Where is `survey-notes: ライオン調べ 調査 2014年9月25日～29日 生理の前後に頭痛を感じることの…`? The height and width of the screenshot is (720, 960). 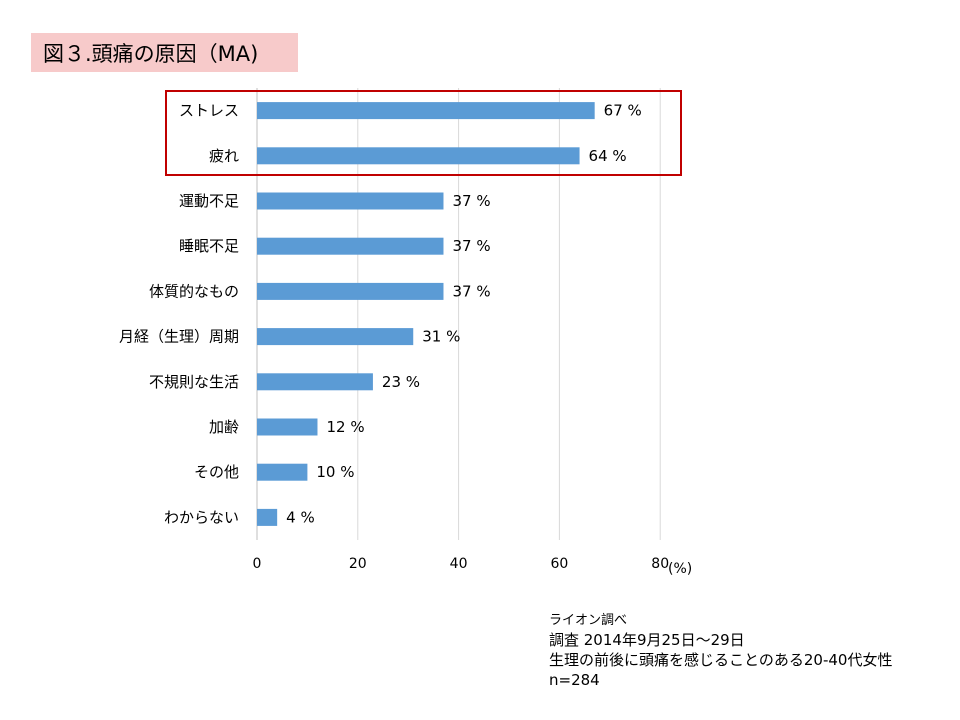 survey-notes: ライオン調べ 調査 2014年9月25日～29日 生理の前後に頭痛を感じることの… is located at coordinates (720, 650).